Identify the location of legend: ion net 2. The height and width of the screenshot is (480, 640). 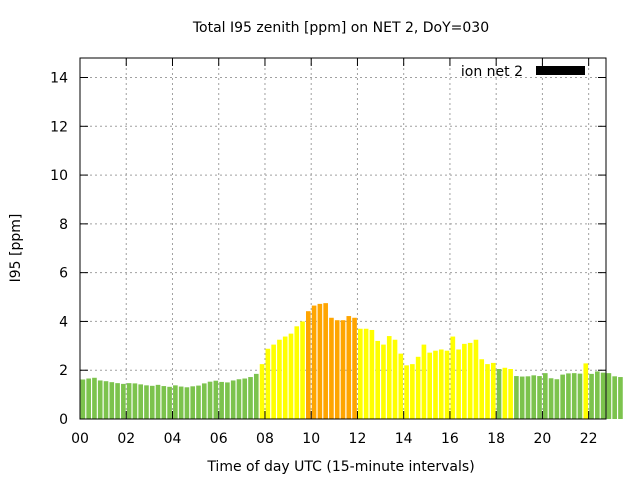
(523, 72).